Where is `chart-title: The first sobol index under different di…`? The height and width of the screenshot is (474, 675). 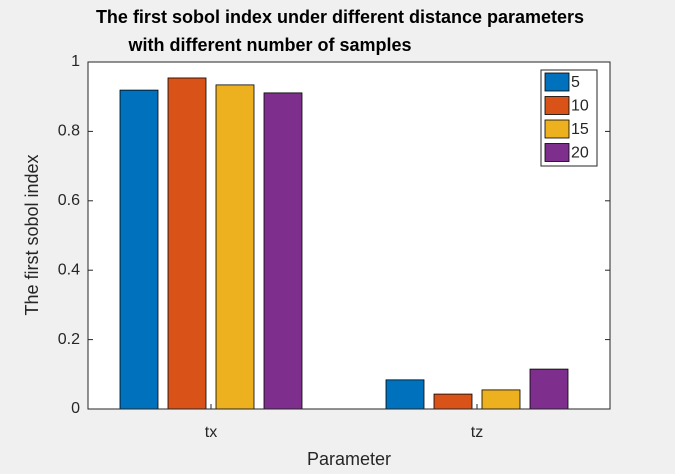
chart-title: The first sobol index under different di… is located at coordinates (340, 17).